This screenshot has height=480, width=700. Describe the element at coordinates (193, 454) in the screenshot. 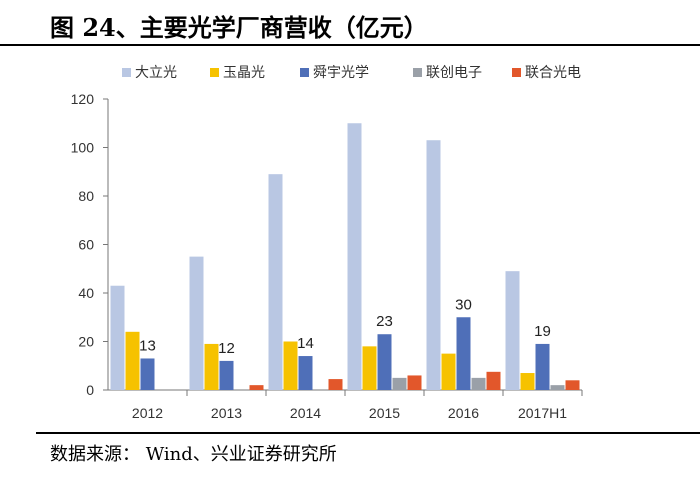

I see `source-note: 数据来源： Wind、兴业证券研究所` at that location.